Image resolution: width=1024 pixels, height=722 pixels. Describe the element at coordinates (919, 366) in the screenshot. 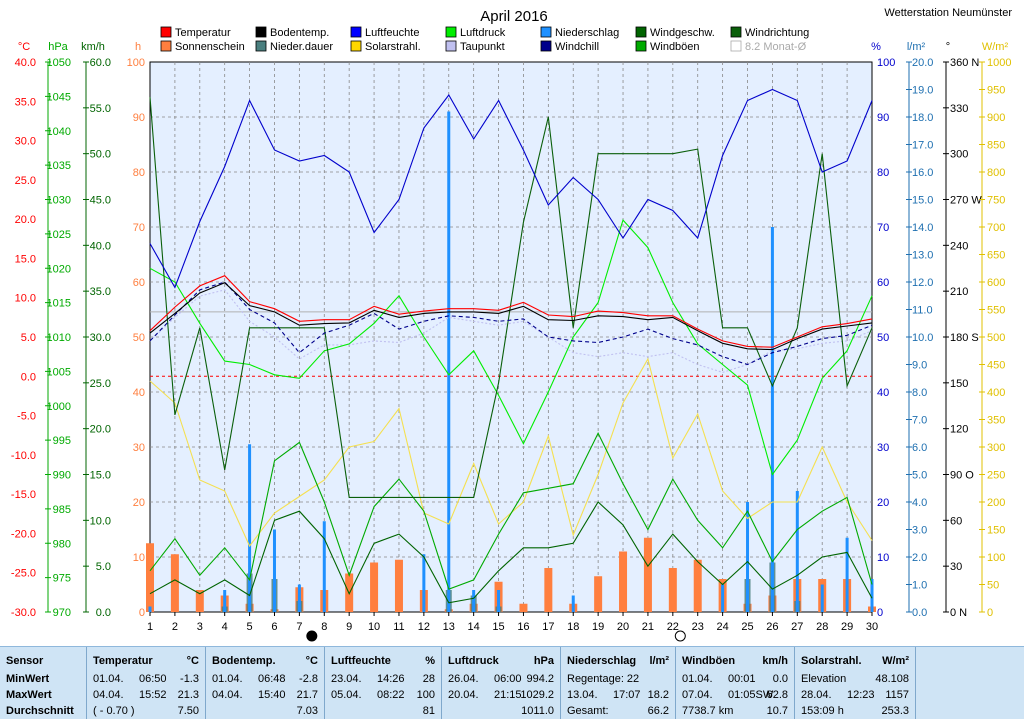

I see `axis-tick-rain: 9.0` at that location.